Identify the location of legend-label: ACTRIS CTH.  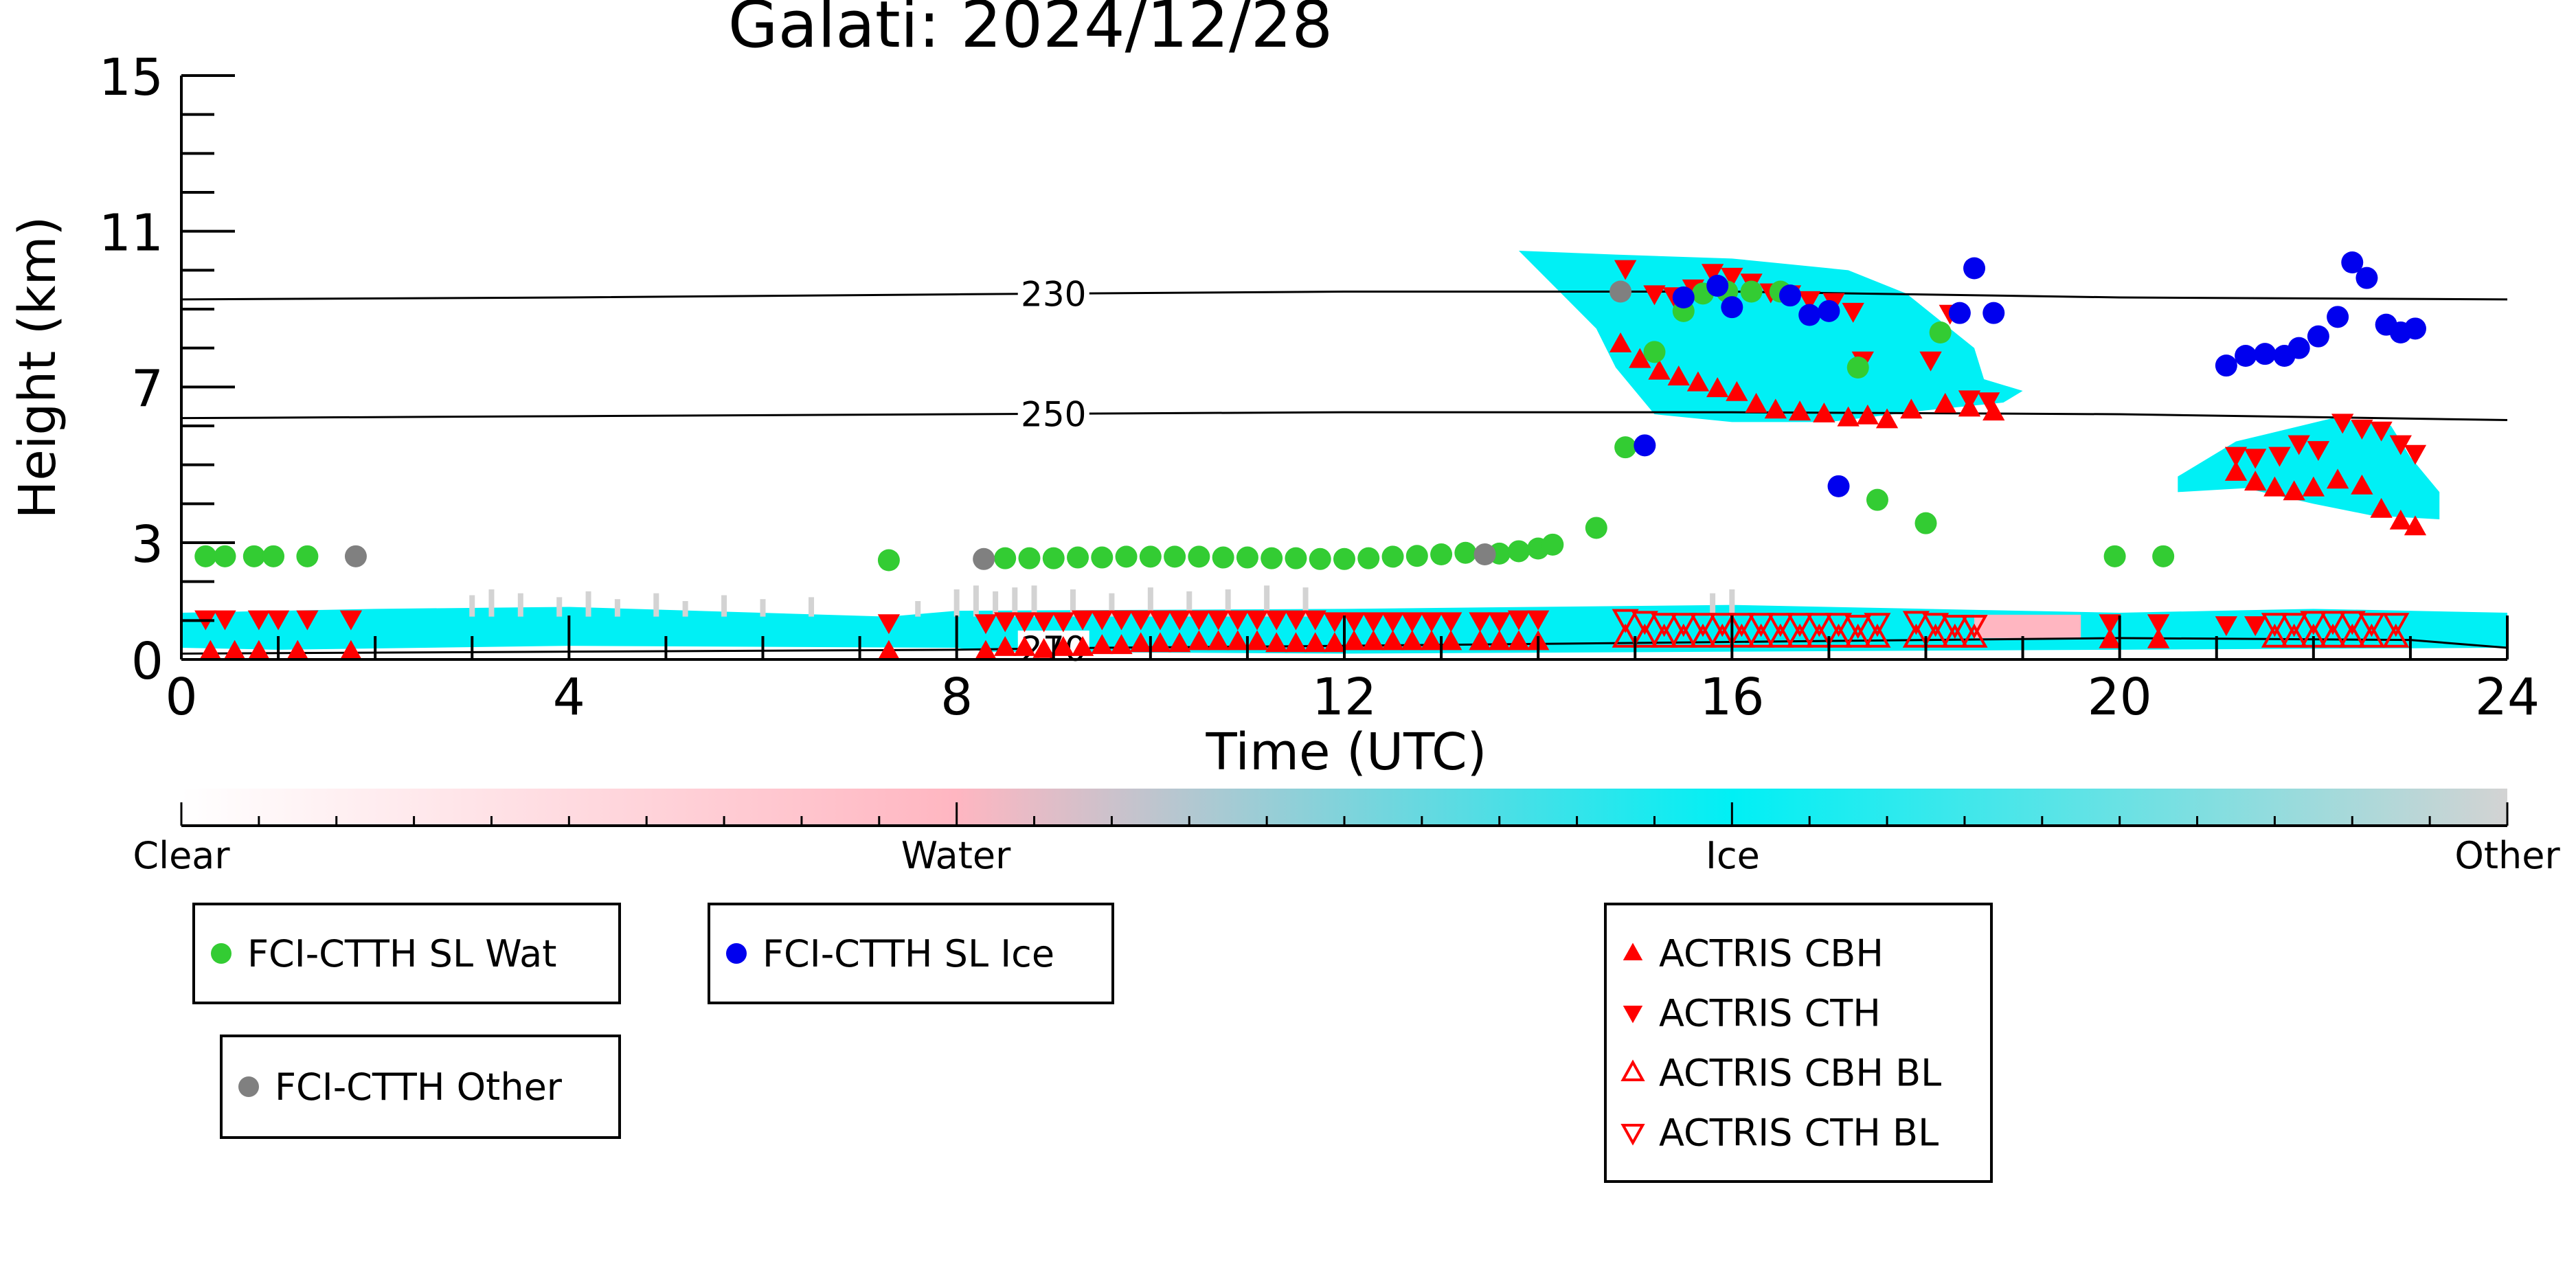
(1770, 1013).